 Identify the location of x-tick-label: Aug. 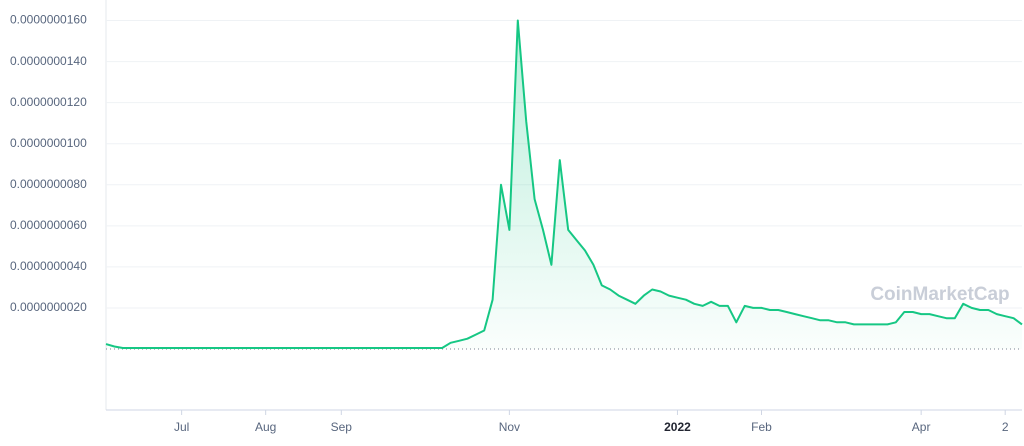
(265, 427).